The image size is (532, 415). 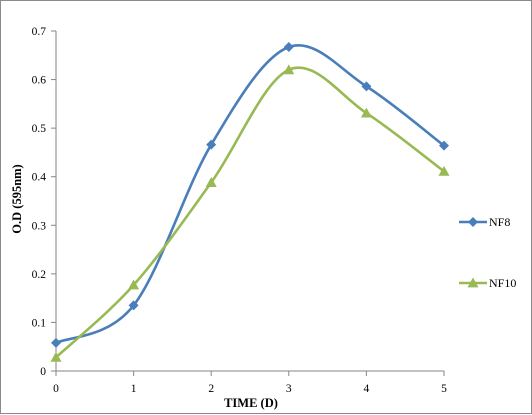 What do you see at coordinates (39, 275) in the screenshot?
I see `y-tick-label: 0.2` at bounding box center [39, 275].